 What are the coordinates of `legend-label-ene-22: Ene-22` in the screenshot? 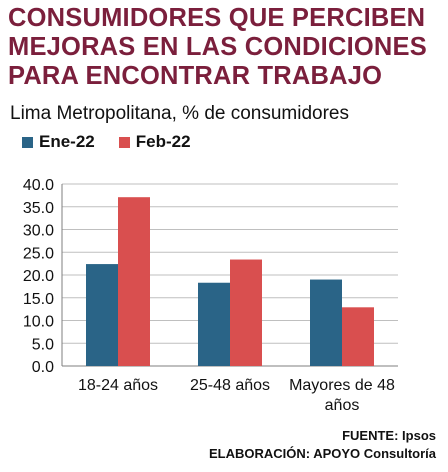 It's located at (67, 141).